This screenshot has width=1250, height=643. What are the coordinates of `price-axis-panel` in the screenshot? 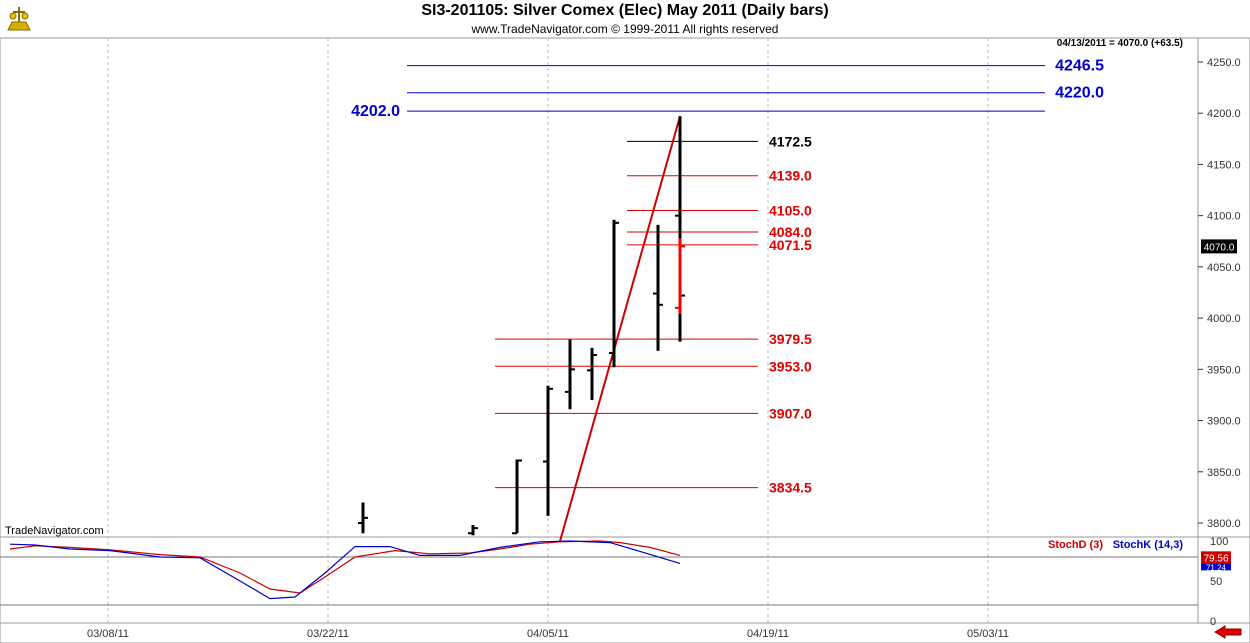 It's located at (1223, 287).